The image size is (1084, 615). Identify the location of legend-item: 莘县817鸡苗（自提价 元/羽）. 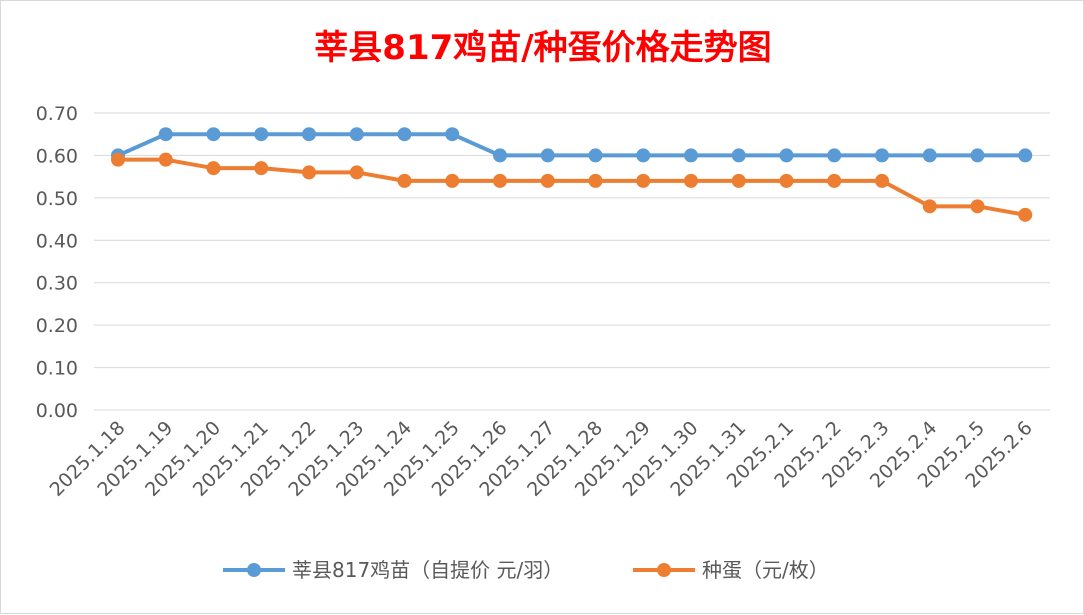
(393, 570).